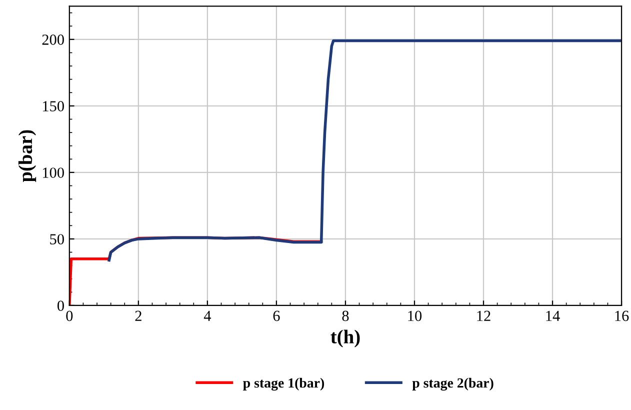  What do you see at coordinates (276, 316) in the screenshot?
I see `x-tick-label: 6` at bounding box center [276, 316].